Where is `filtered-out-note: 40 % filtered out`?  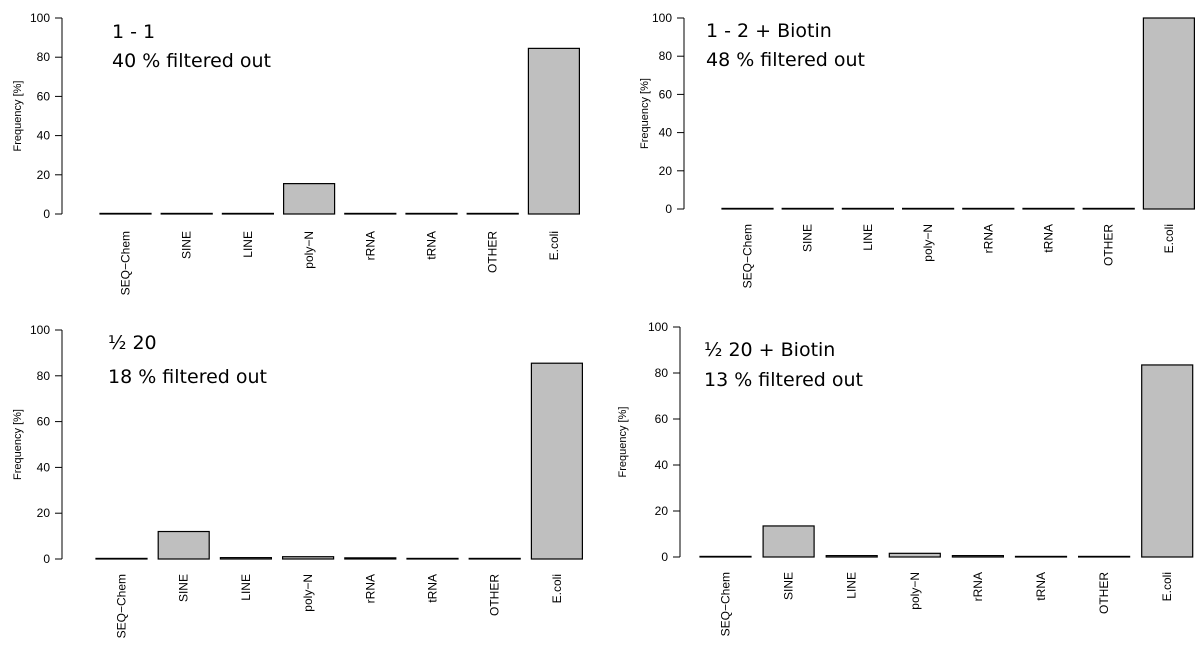
filtered-out-note: 40 % filtered out is located at coordinates (191, 61).